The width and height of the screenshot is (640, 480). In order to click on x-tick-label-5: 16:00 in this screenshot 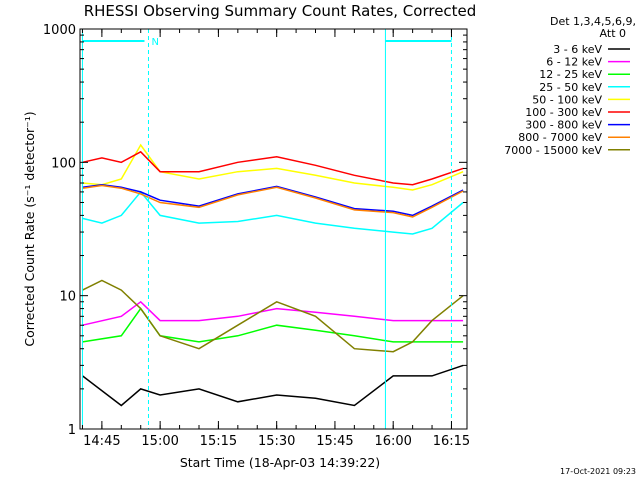, I will do `click(392, 441)`.